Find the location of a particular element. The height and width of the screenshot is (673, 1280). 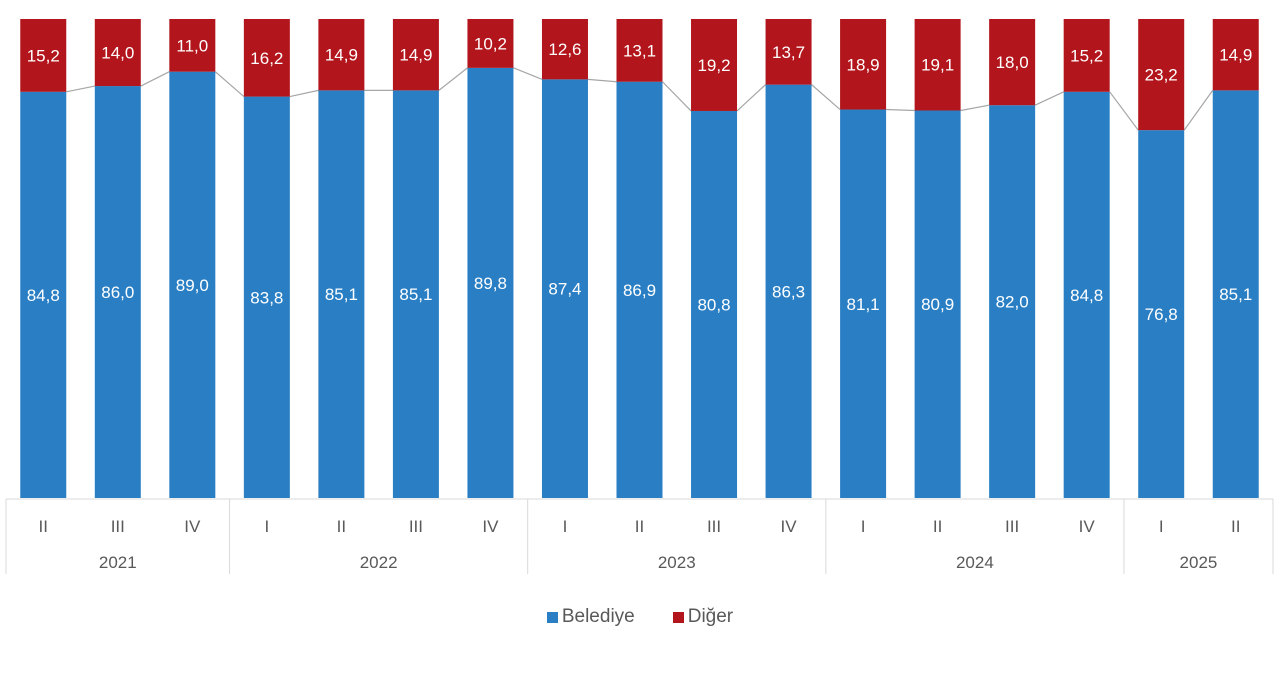

data-label-diger: 15,2 is located at coordinates (1086, 55).